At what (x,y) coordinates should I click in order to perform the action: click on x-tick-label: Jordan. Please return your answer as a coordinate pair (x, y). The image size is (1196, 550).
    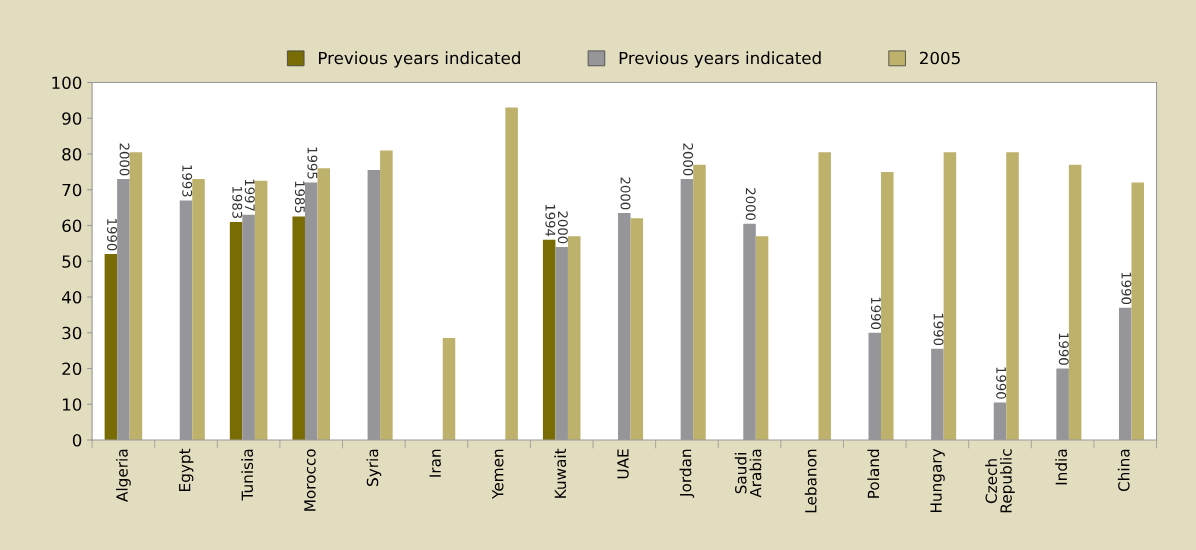
    Looking at the image, I should click on (687, 473).